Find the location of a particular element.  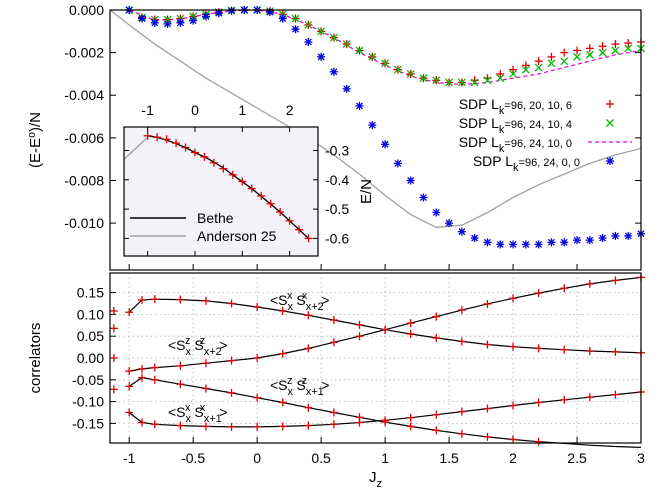

inset-background is located at coordinates (221, 191).